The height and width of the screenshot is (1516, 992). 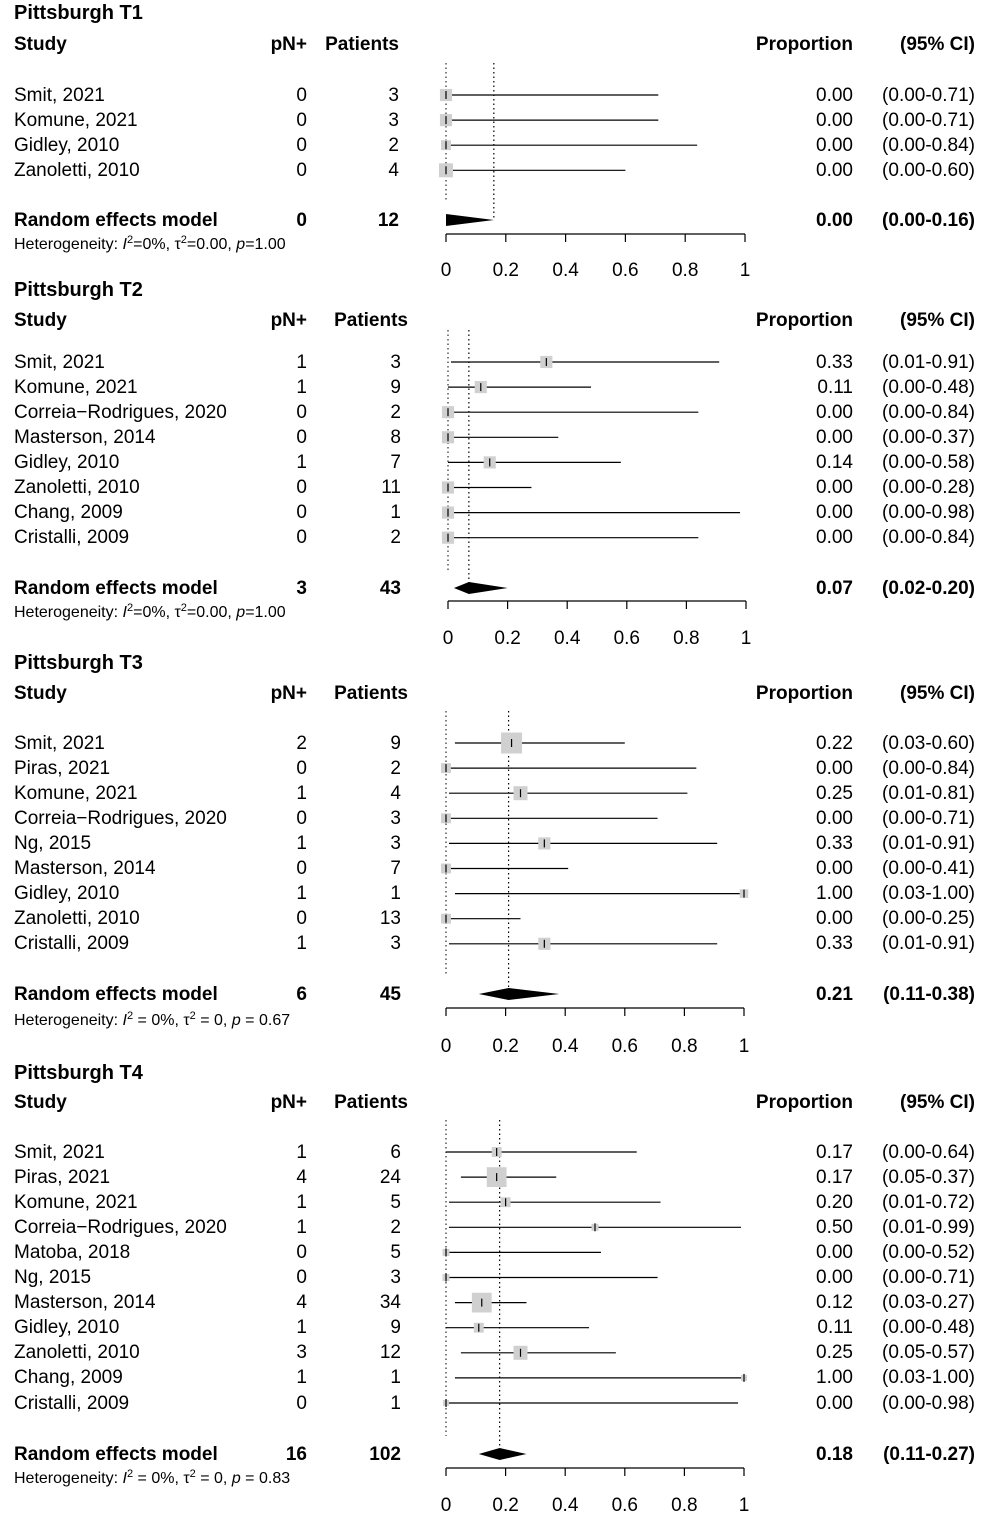 What do you see at coordinates (77, 919) in the screenshot?
I see `study-name: Zanoletti, 2010` at bounding box center [77, 919].